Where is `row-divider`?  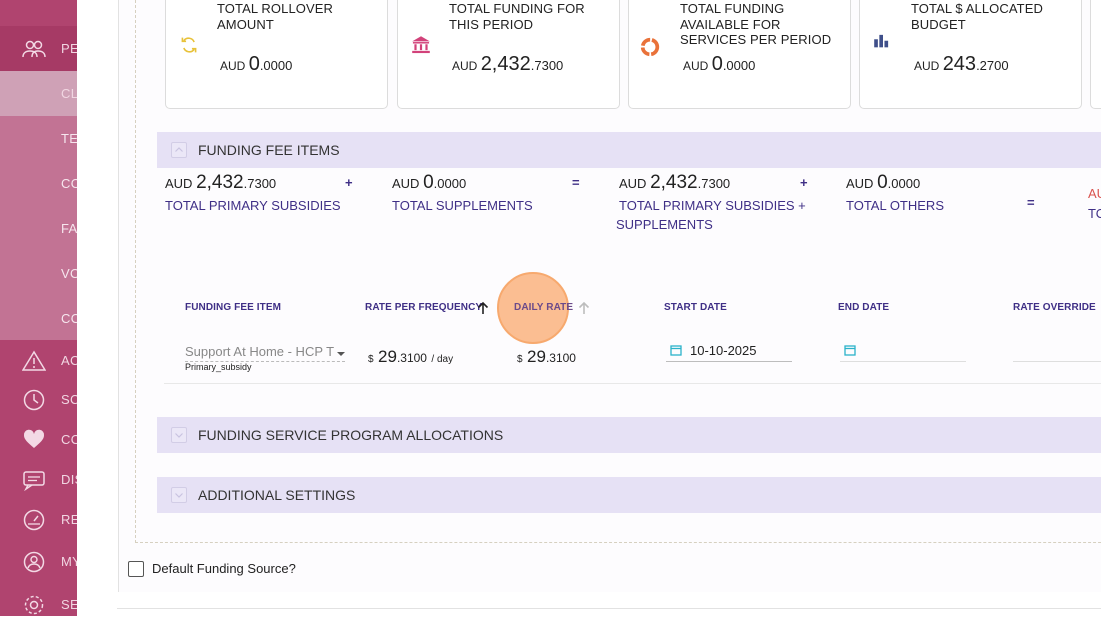
row-divider is located at coordinates (632, 383).